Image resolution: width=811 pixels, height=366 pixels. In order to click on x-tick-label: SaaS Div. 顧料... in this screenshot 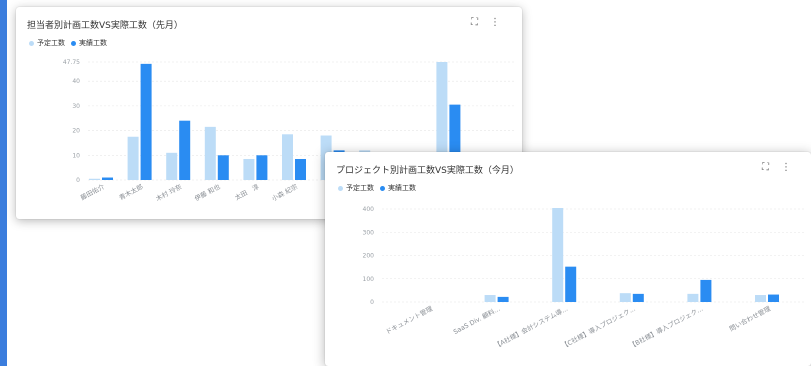, I will do `click(477, 320)`.